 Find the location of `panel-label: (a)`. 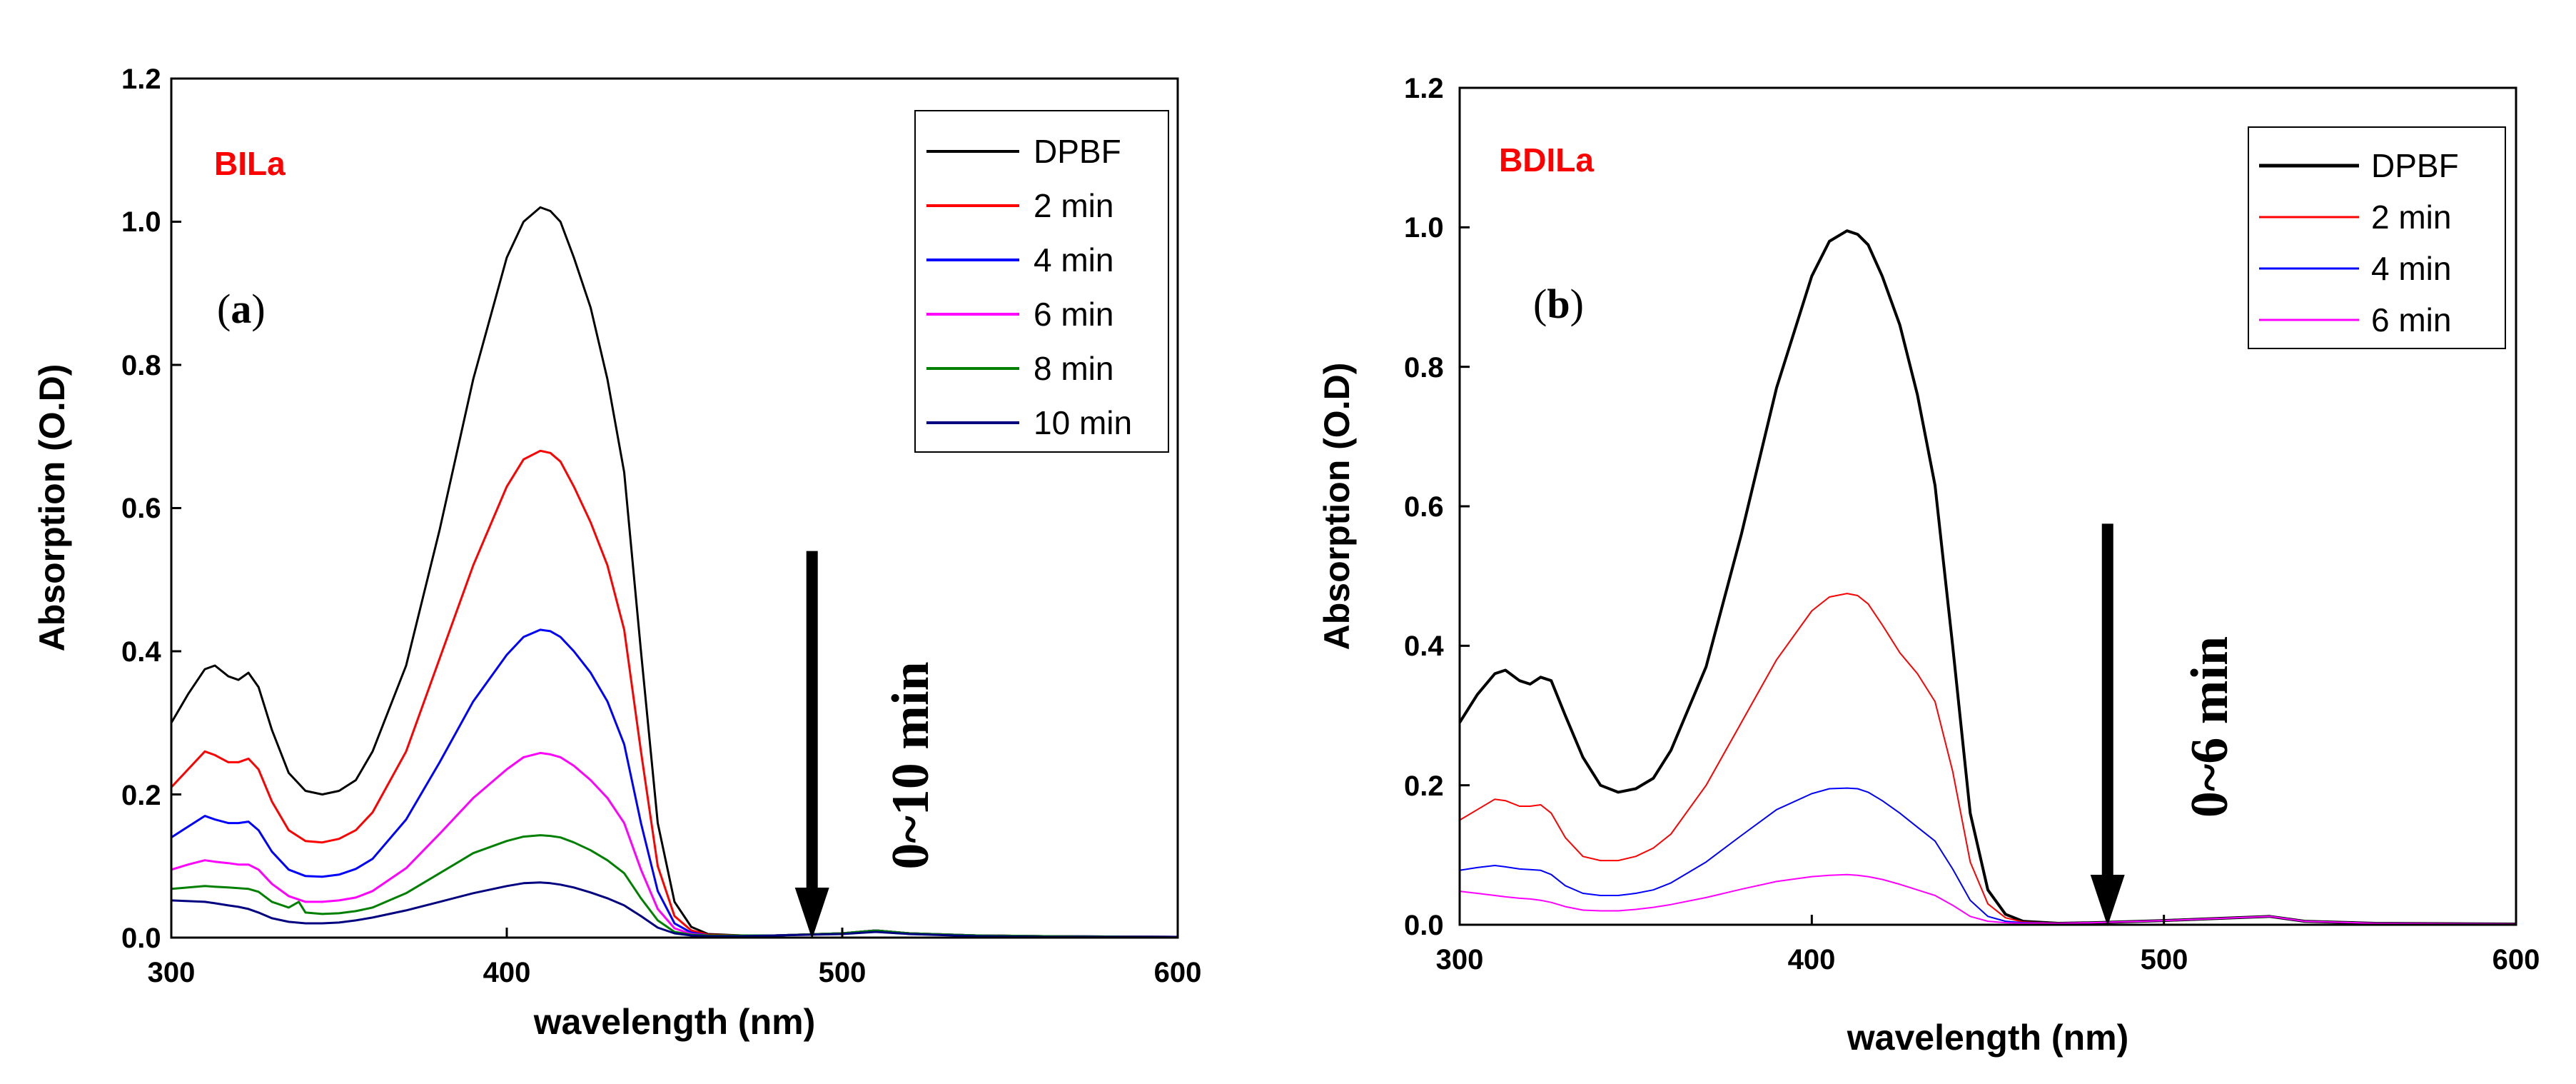

panel-label: (a) is located at coordinates (241, 309).